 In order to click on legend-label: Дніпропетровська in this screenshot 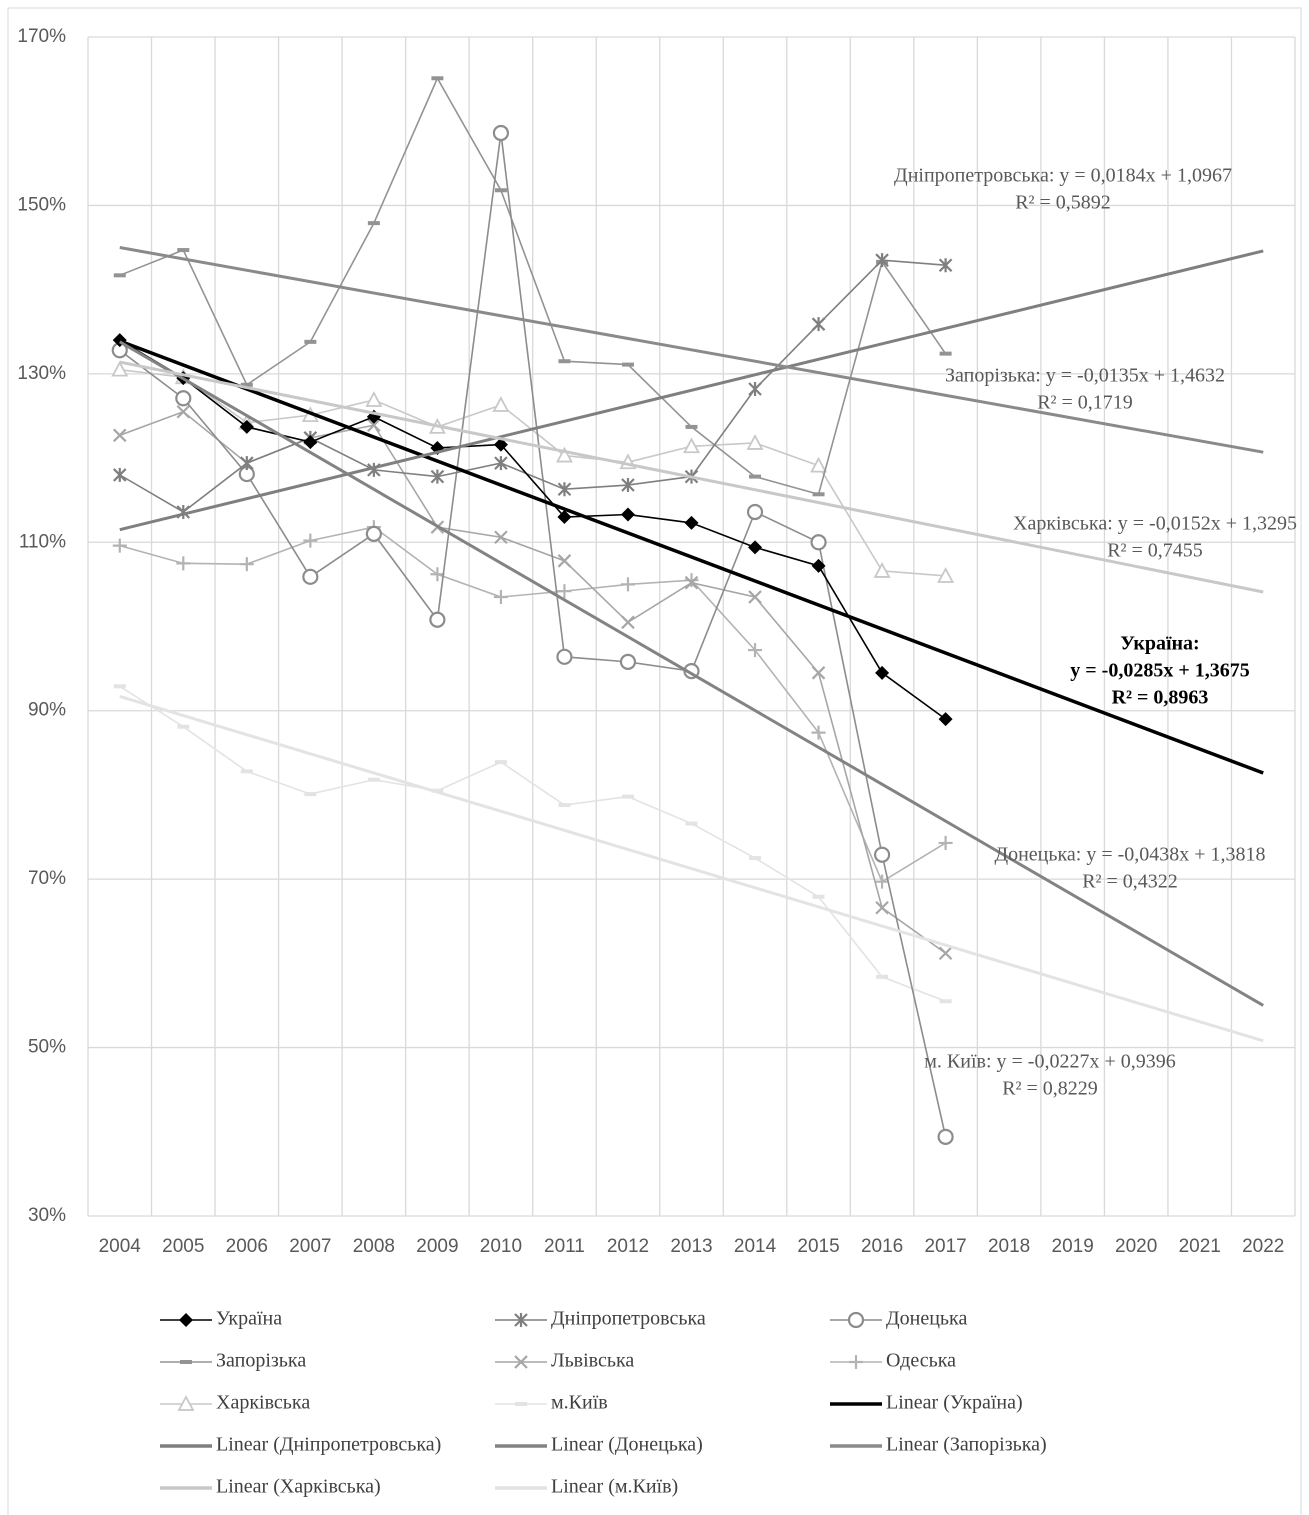, I will do `click(628, 1319)`.